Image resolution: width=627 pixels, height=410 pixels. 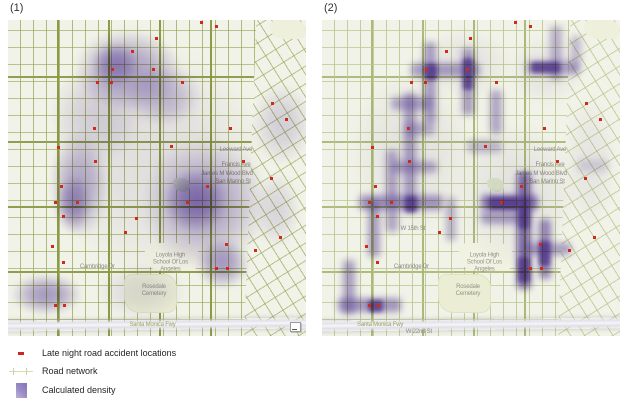 What do you see at coordinates (70, 371) in the screenshot?
I see `legend-label-road-network: Road network` at bounding box center [70, 371].